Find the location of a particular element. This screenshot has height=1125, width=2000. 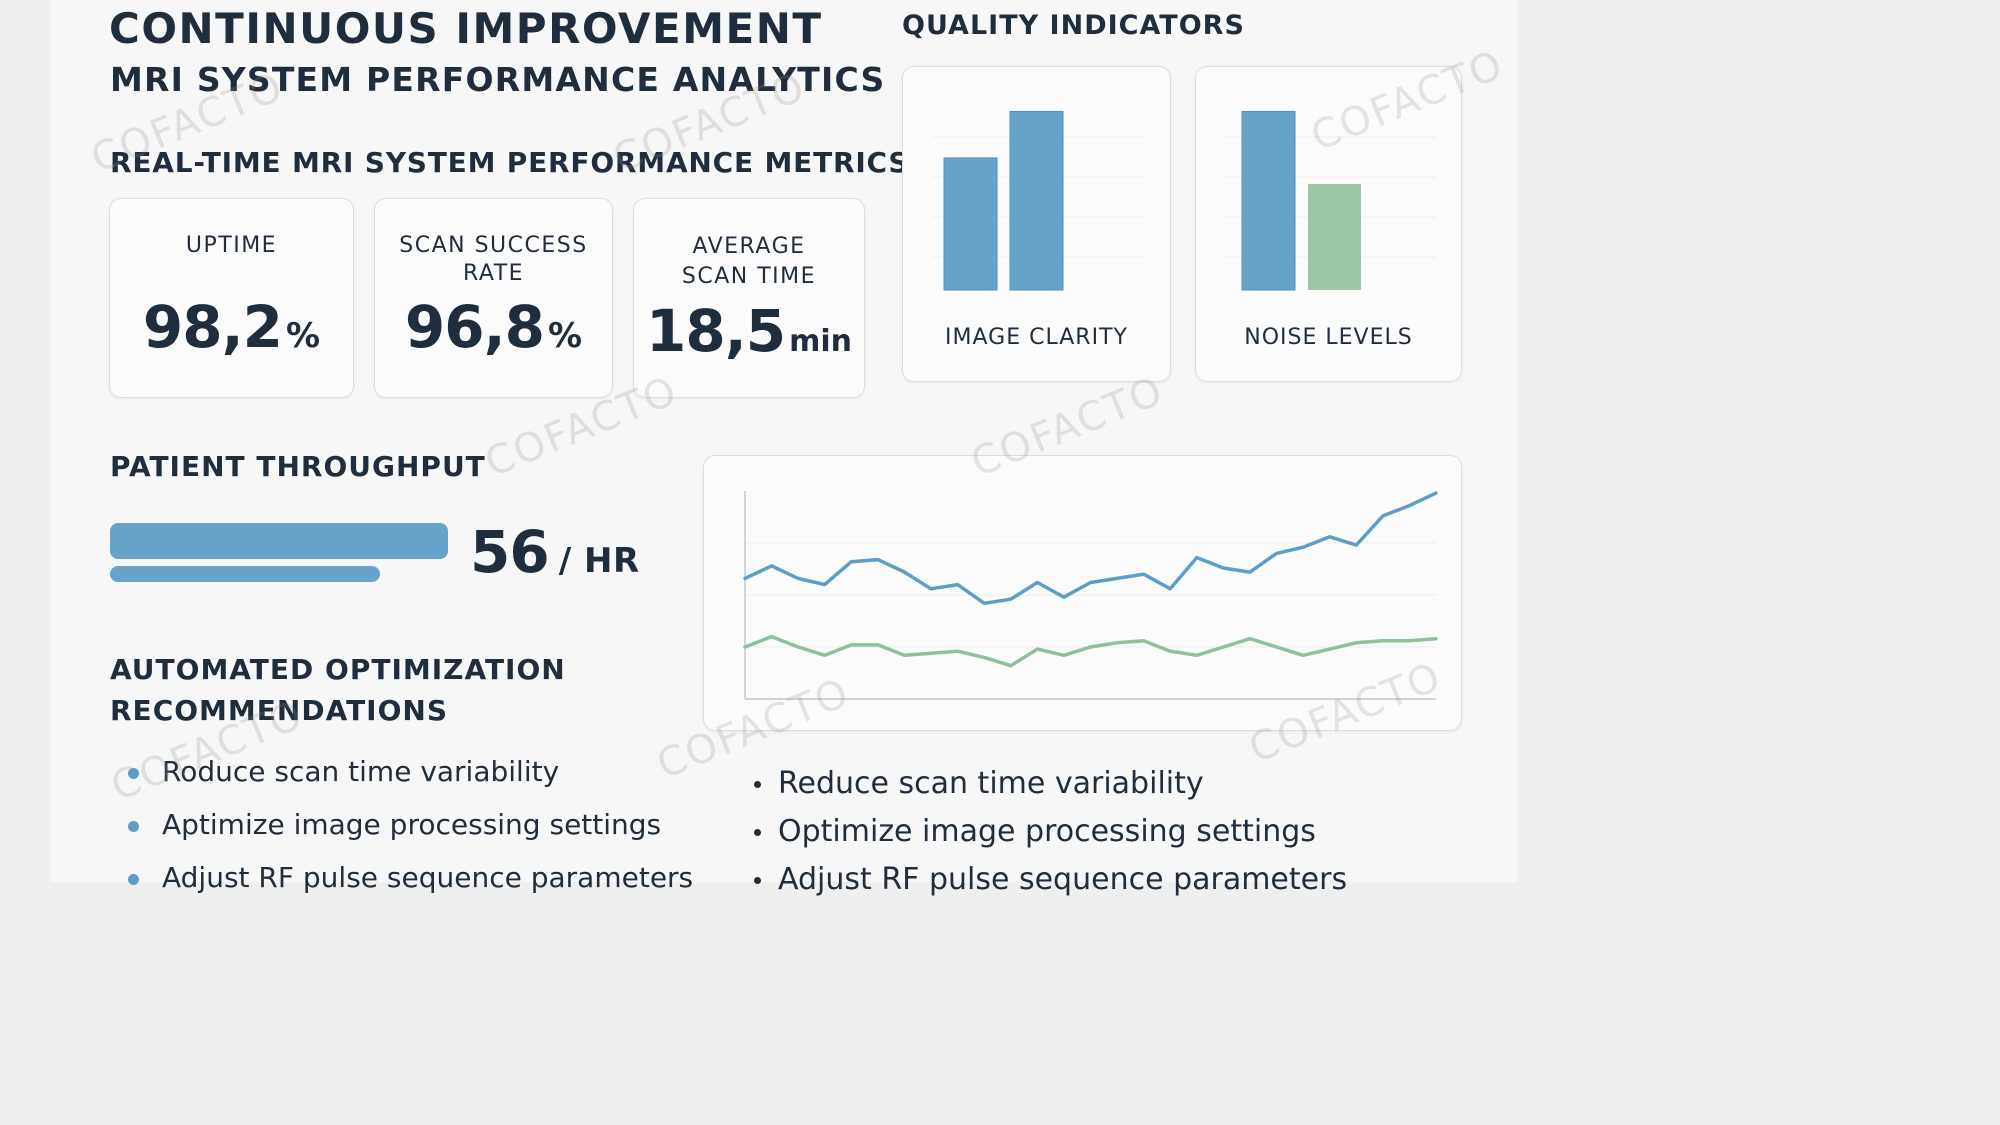

list-item: Roduce scan time variability is located at coordinates (401, 781).